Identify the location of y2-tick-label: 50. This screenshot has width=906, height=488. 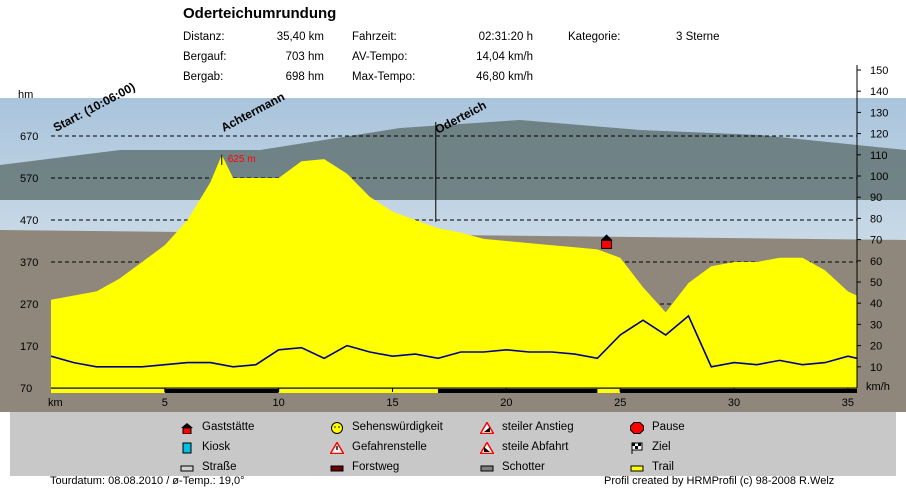
(876, 283).